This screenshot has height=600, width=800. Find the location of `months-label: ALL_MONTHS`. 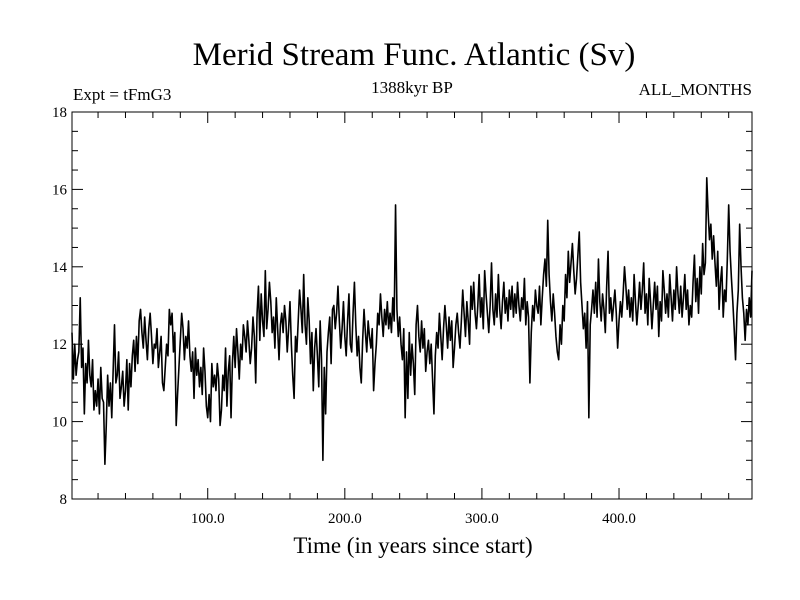

months-label: ALL_MONTHS is located at coordinates (695, 89).